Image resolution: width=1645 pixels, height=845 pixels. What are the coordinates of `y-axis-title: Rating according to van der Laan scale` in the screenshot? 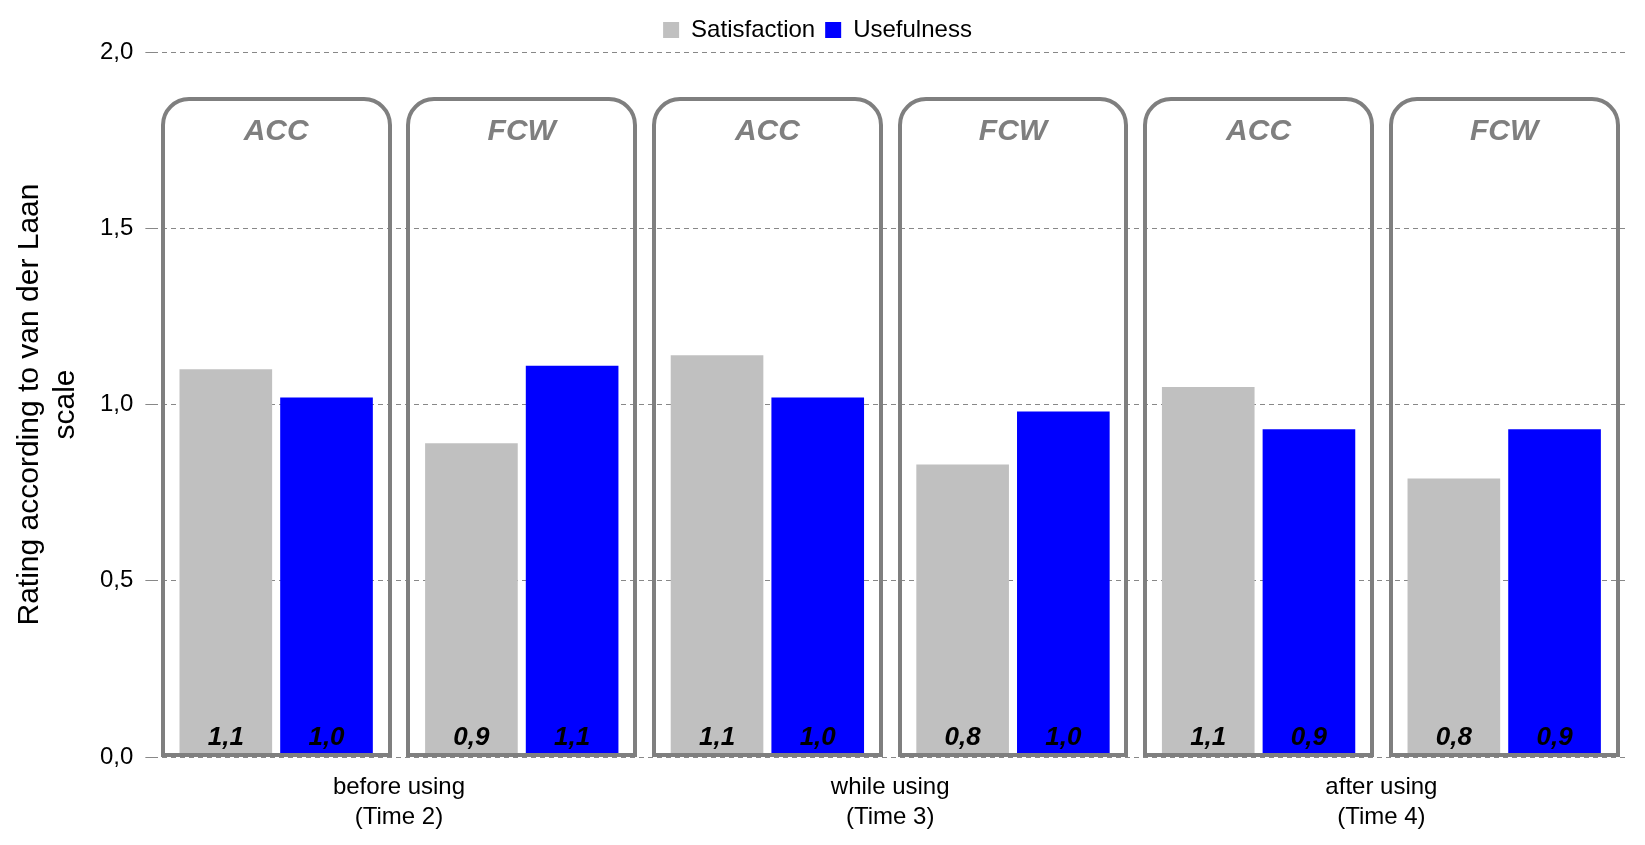 It's located at (46, 404).